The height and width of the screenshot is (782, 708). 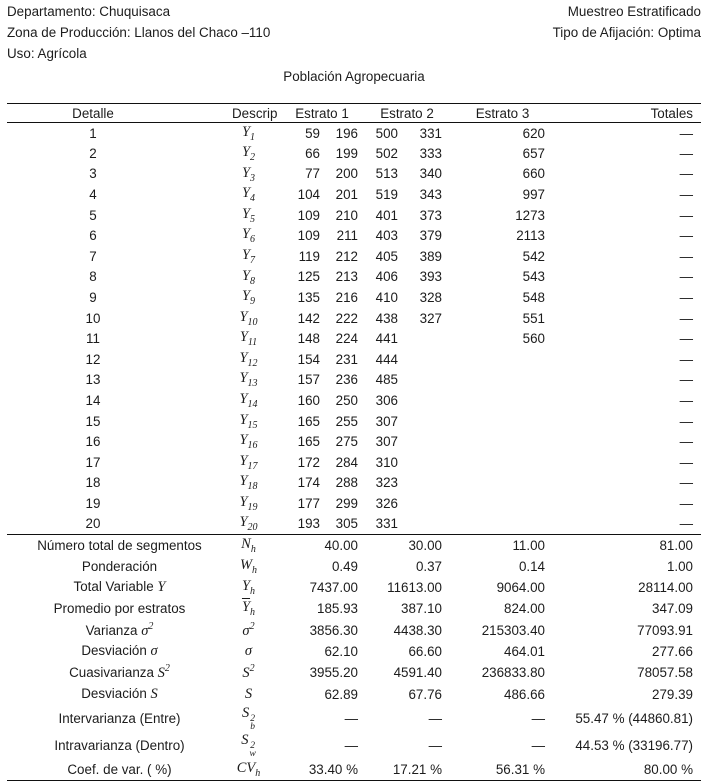 I want to click on cell-estrato1: 7437.00, so click(x=333, y=588).